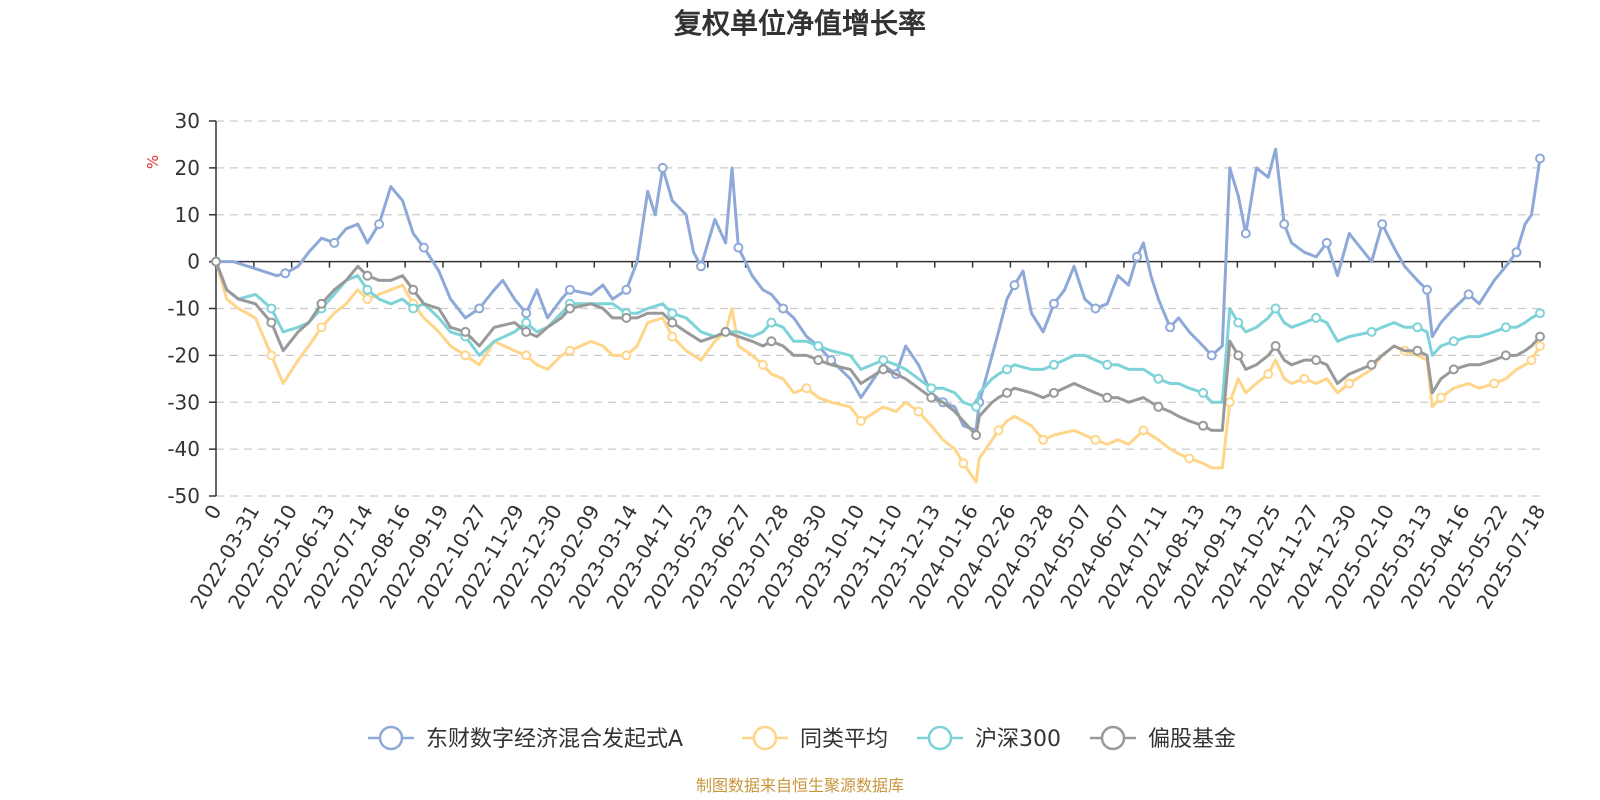  I want to click on y-tick-label: 10, so click(187, 215).